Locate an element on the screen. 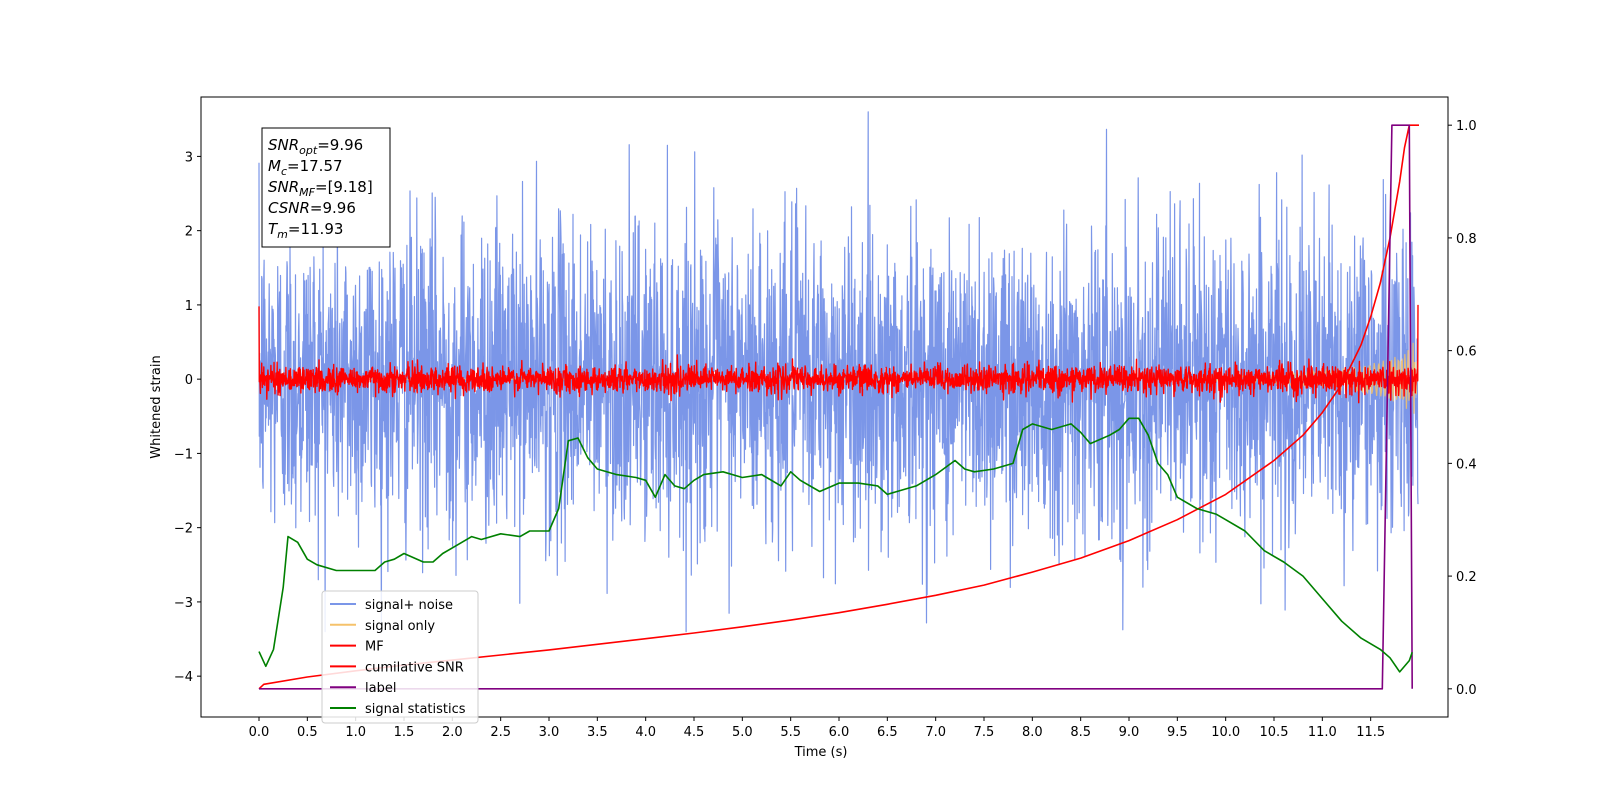 The height and width of the screenshot is (800, 1600). y-tick-label: −3 is located at coordinates (183, 603).